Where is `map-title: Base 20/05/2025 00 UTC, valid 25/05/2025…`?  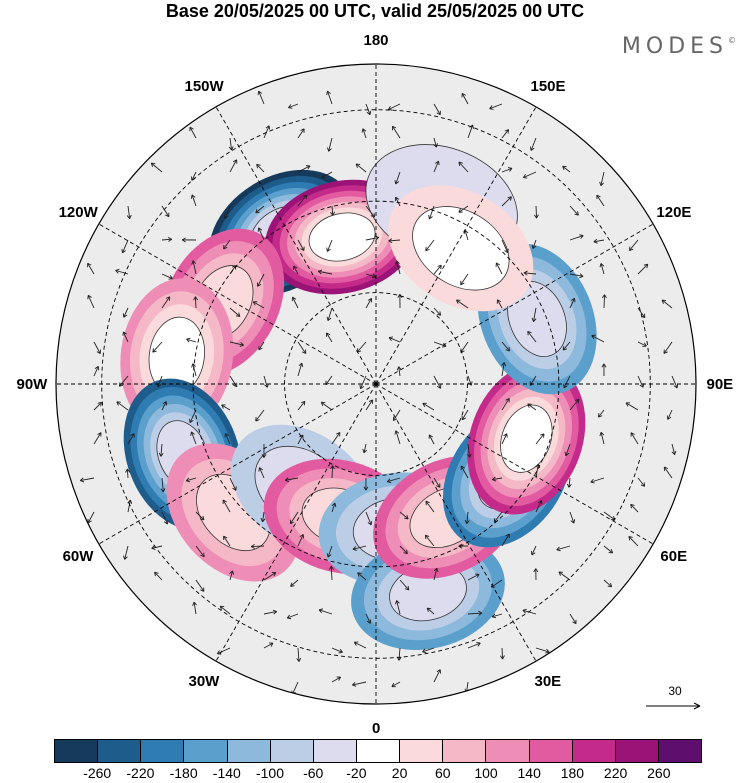
map-title: Base 20/05/2025 00 UTC, valid 25/05/2025… is located at coordinates (375, 11).